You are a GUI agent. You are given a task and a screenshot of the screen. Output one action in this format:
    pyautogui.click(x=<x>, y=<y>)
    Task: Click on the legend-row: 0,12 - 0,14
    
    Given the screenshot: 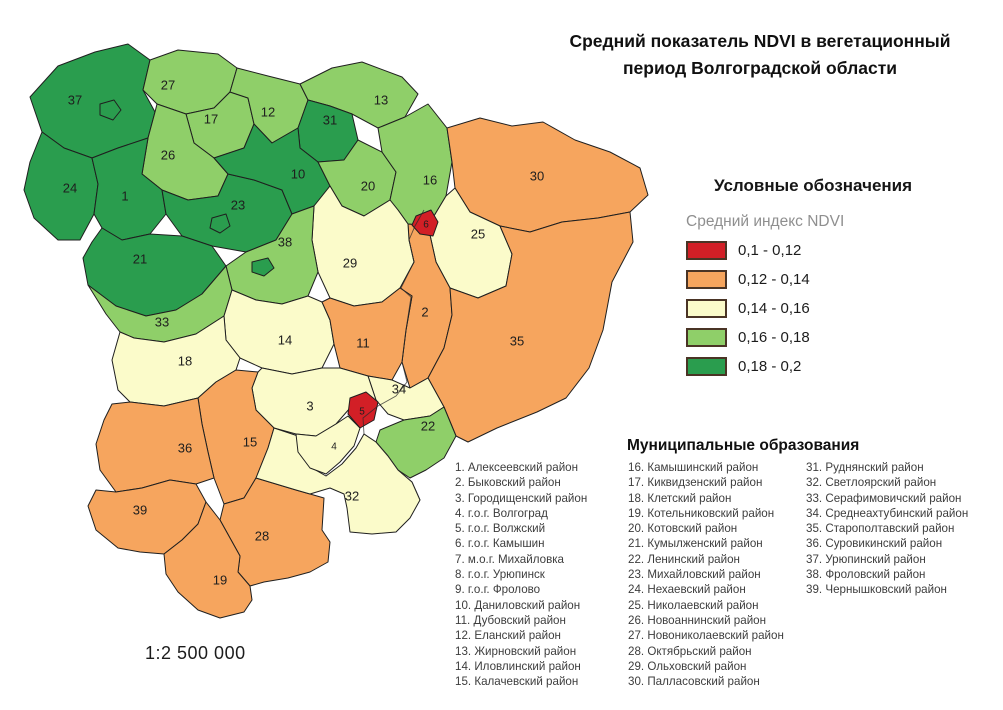 What is the action you would take?
    pyautogui.click(x=813, y=279)
    